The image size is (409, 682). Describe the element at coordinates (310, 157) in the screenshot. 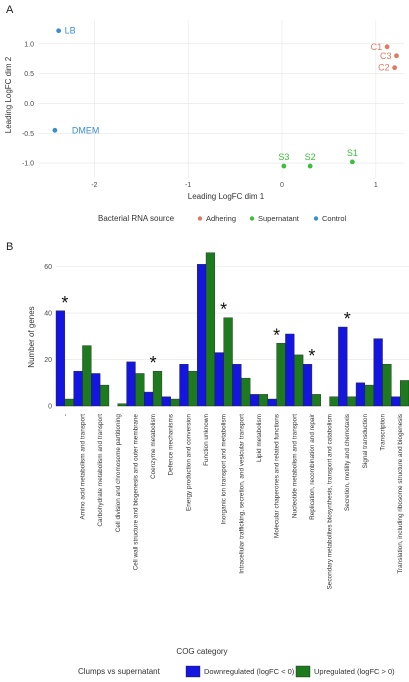

I see `scatter-point-label: S2` at that location.